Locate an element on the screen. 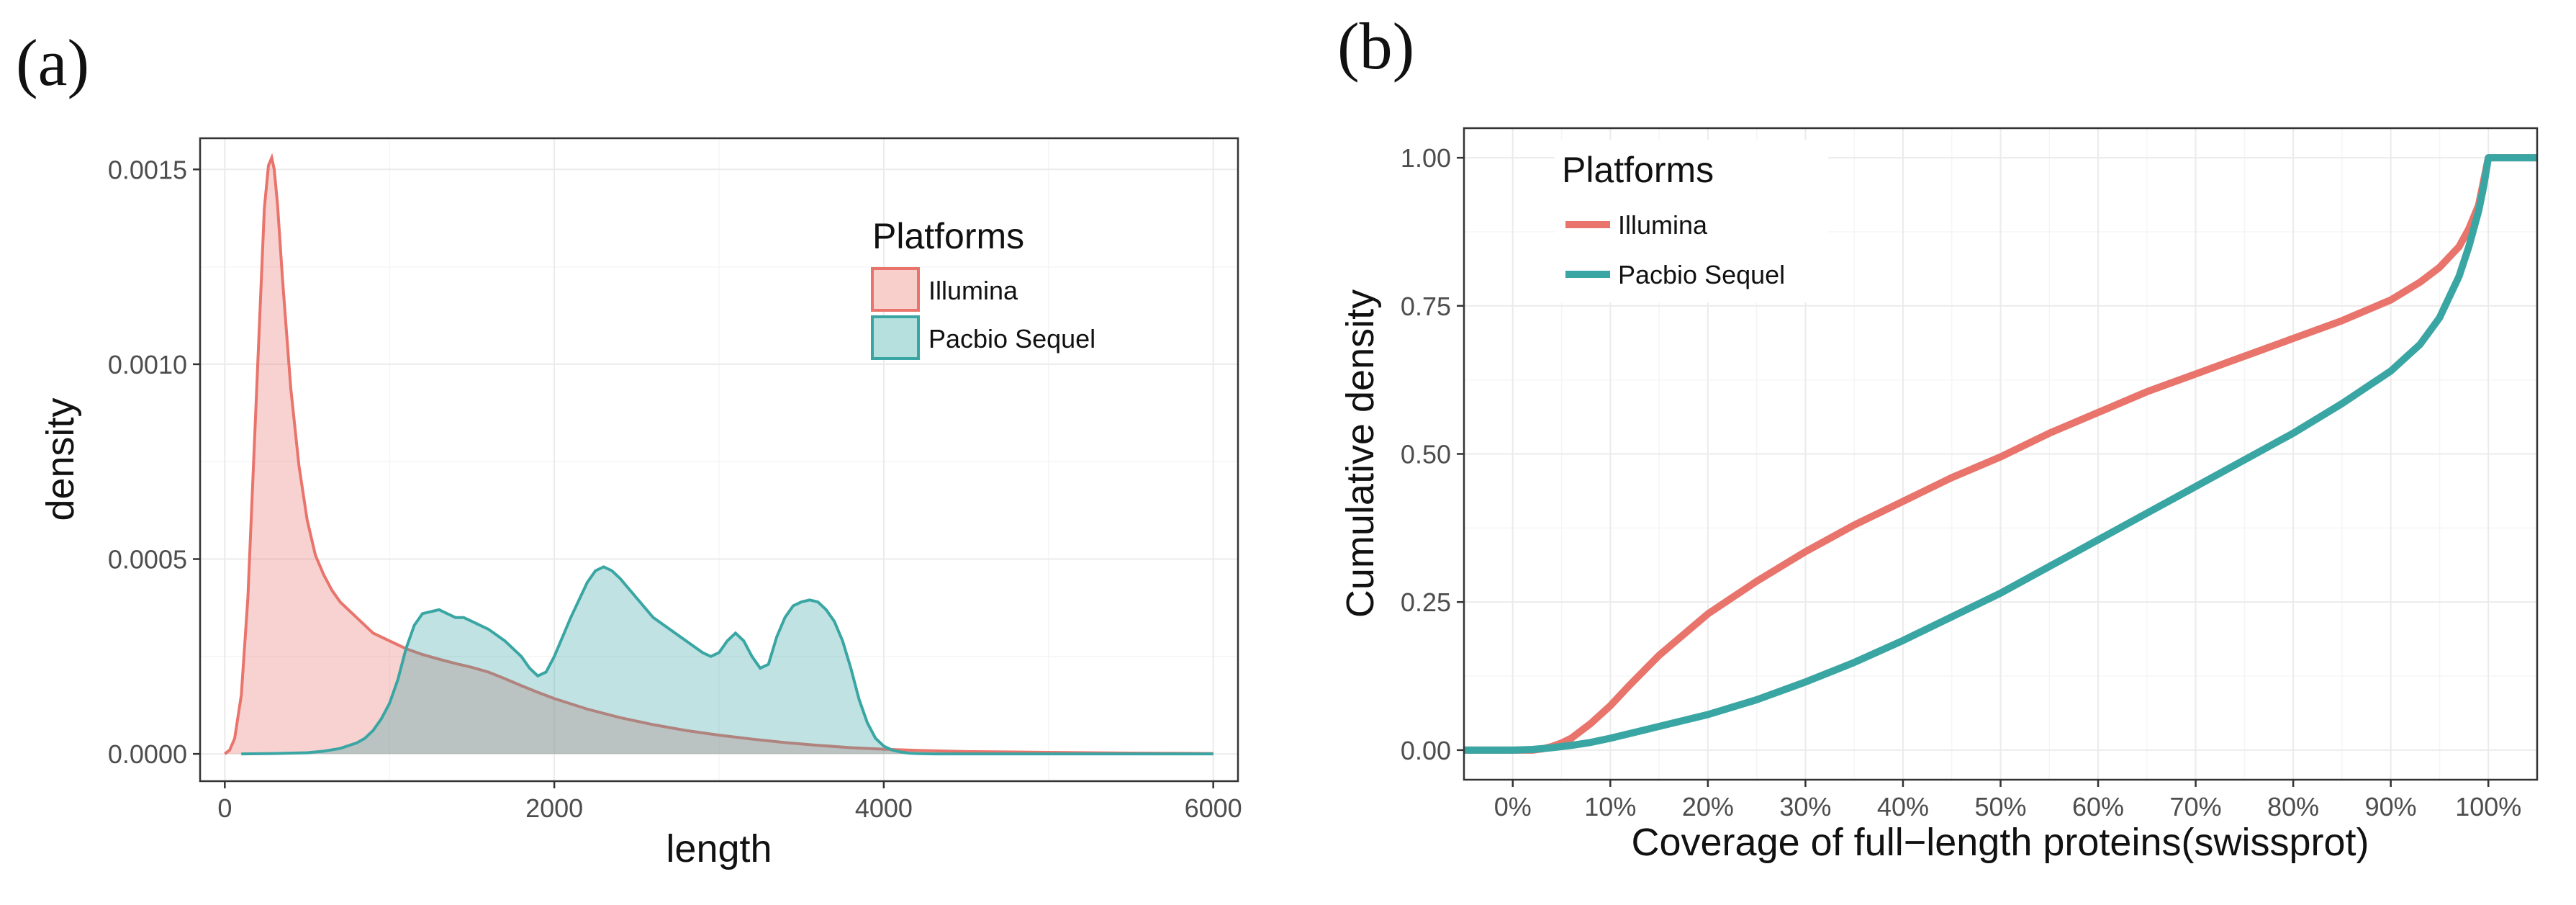 This screenshot has height=905, width=2576. illumina-legend-label: Illumina is located at coordinates (973, 290).